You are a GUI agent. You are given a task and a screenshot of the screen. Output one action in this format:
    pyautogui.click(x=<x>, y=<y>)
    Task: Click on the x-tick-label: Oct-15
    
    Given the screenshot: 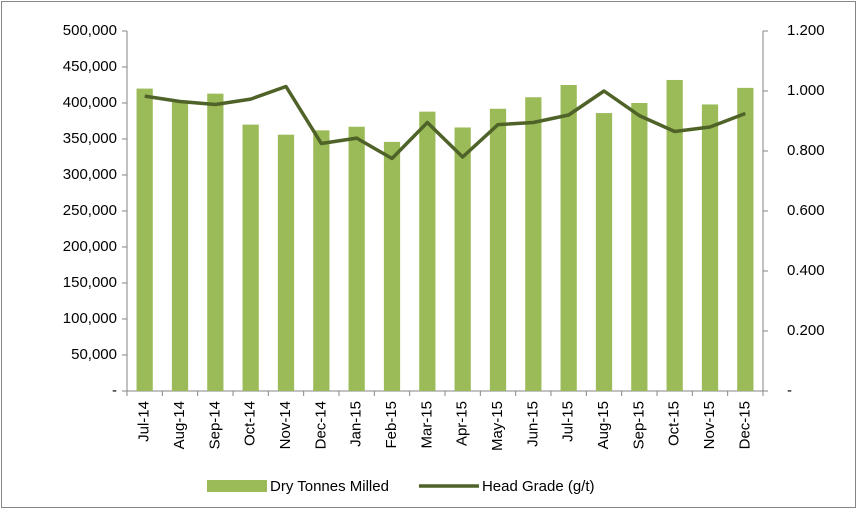 What is the action you would take?
    pyautogui.click(x=674, y=423)
    